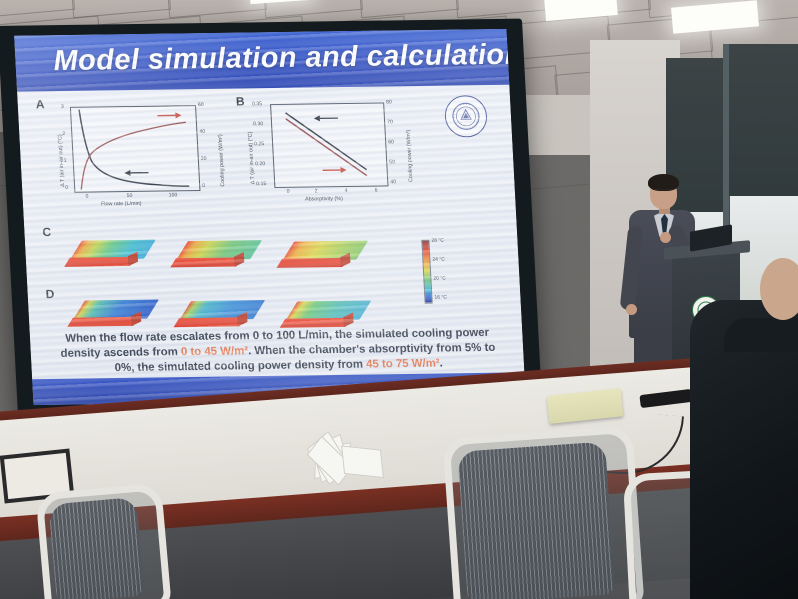  Describe the element at coordinates (763, 120) in the screenshot. I see `roller-blind-right` at that location.